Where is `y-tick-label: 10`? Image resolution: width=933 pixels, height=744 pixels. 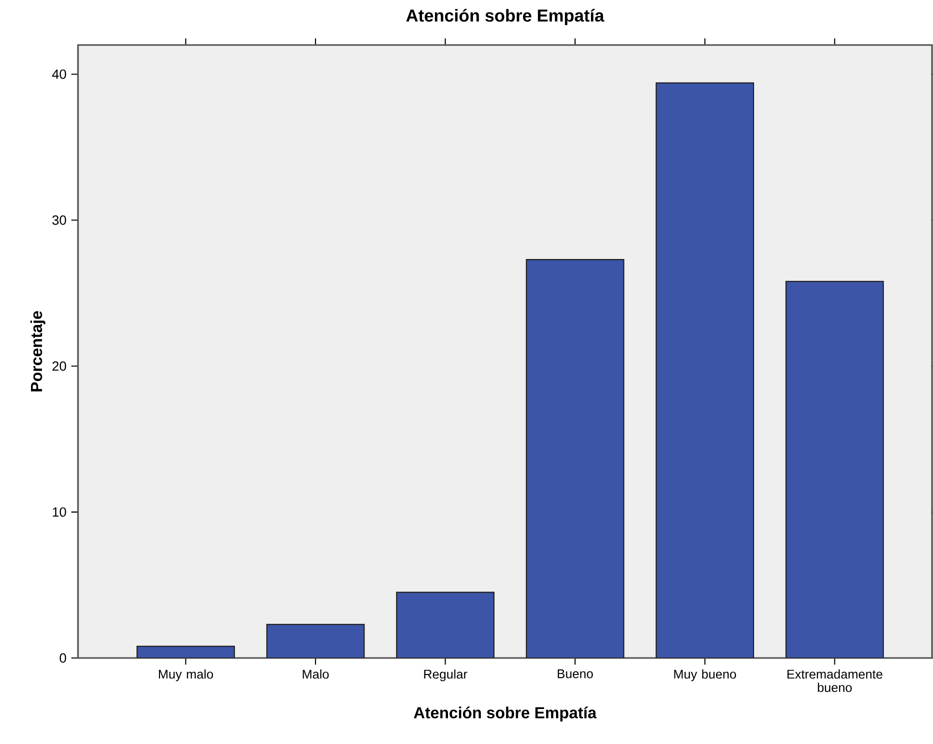 y-tick-label: 10 is located at coordinates (59, 512).